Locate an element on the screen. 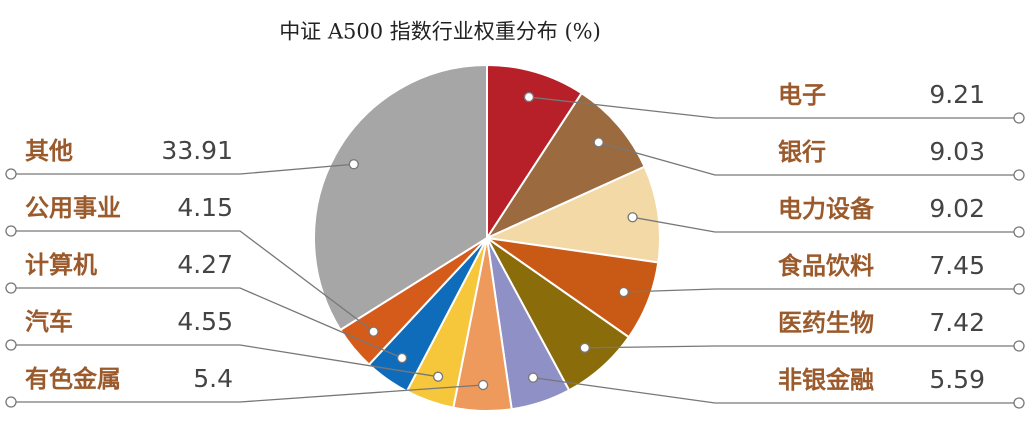 The width and height of the screenshot is (1029, 430). category-label: 电力设备 is located at coordinates (826, 209).